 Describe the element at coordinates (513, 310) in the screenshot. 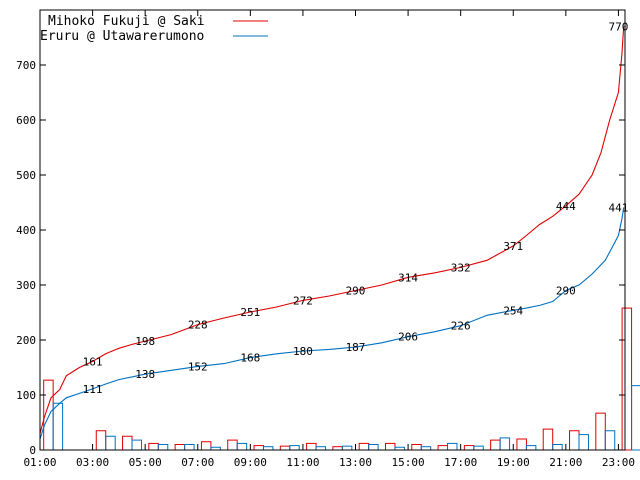

I see `data-label-series-2: 254` at that location.